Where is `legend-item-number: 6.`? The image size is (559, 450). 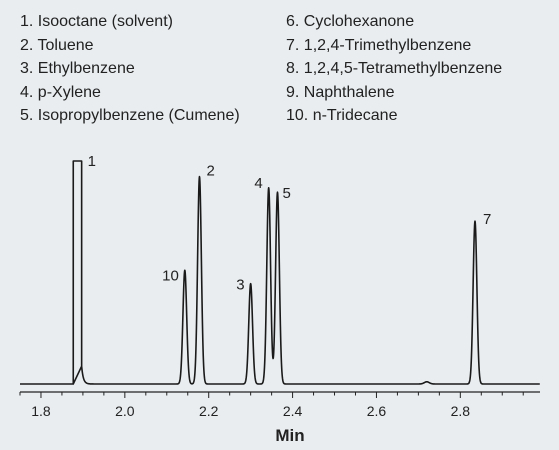
legend-item-number: 6. is located at coordinates (293, 21).